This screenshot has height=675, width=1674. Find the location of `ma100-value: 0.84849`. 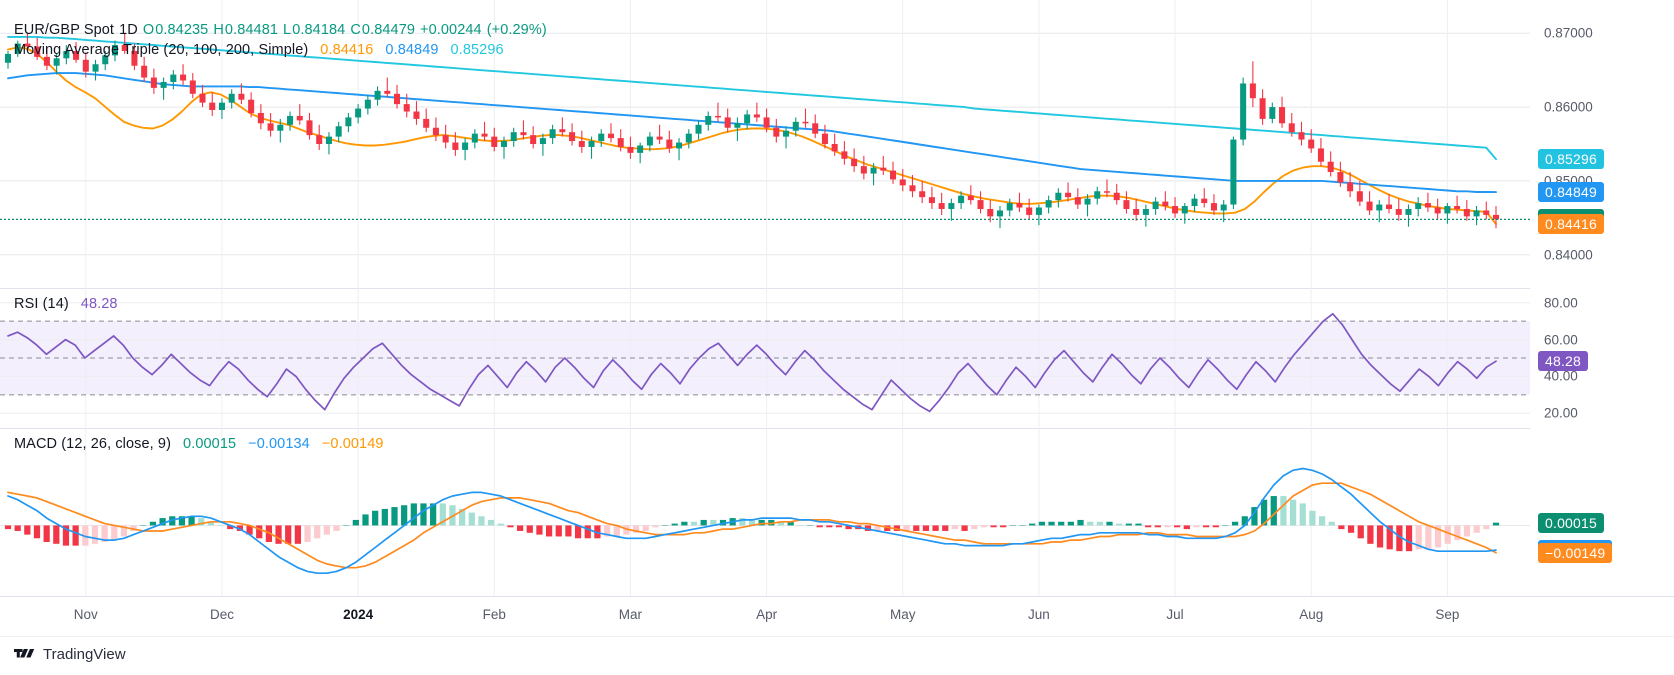

ma100-value: 0.84849 is located at coordinates (411, 50).